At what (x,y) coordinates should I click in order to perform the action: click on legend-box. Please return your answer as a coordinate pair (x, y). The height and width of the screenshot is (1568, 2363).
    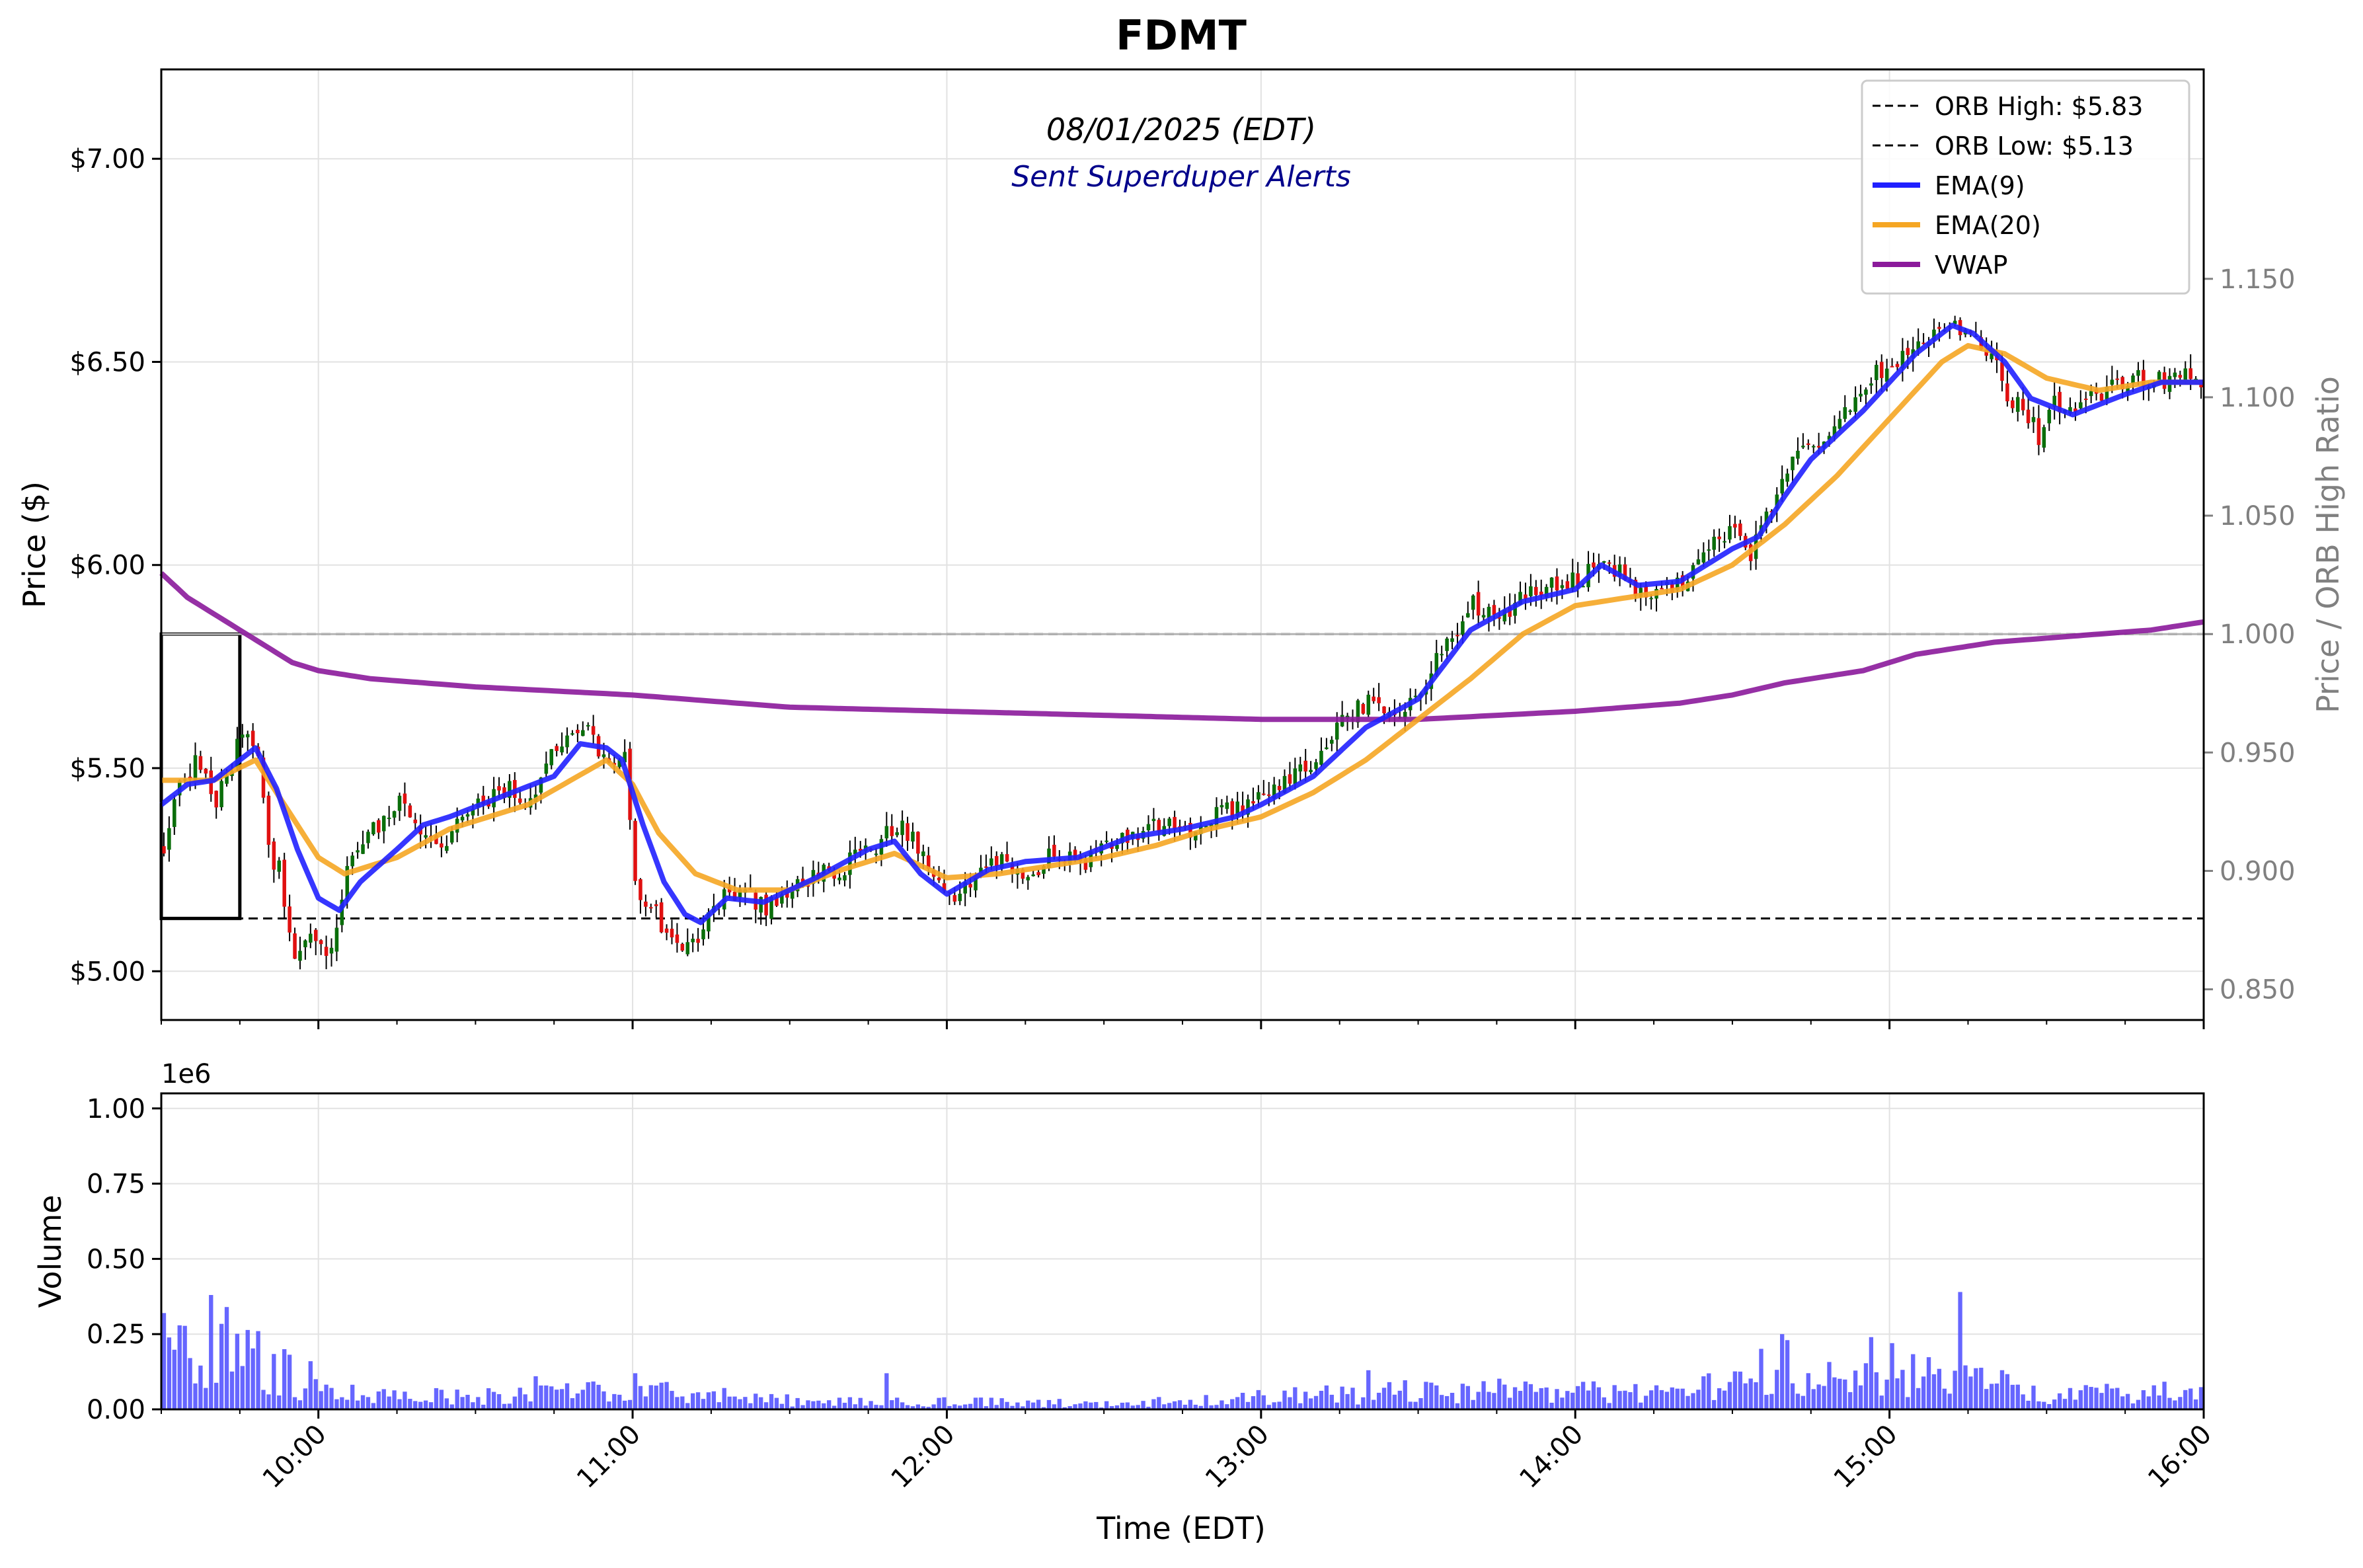
    Looking at the image, I should click on (2025, 187).